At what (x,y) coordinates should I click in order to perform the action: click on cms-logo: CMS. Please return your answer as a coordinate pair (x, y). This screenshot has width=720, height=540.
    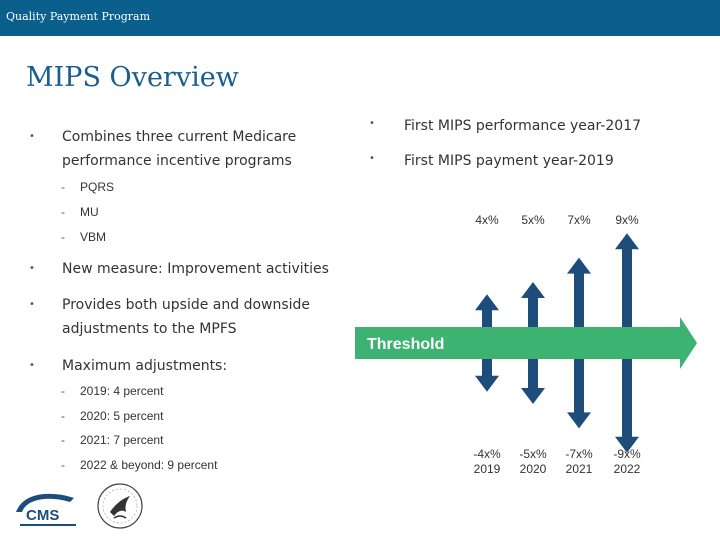
    Looking at the image, I should click on (46, 509).